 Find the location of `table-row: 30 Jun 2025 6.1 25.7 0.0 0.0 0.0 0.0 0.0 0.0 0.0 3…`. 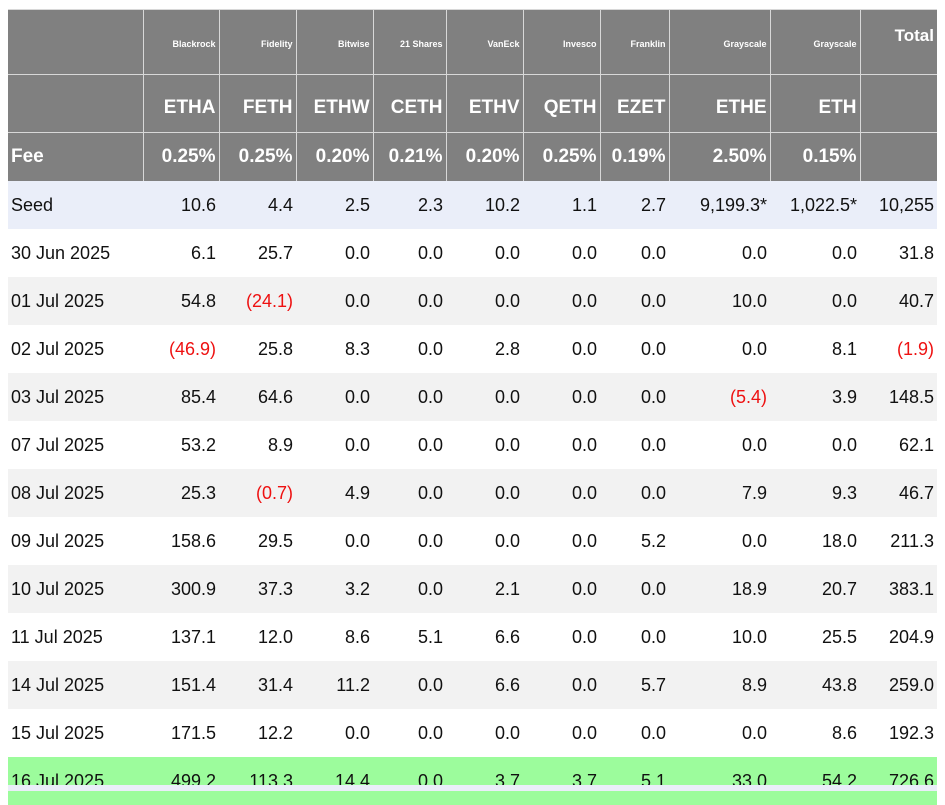

table-row: 30 Jun 2025 6.1 25.7 0.0 0.0 0.0 0.0 0.0 0.0 0.0 3… is located at coordinates (472, 253).